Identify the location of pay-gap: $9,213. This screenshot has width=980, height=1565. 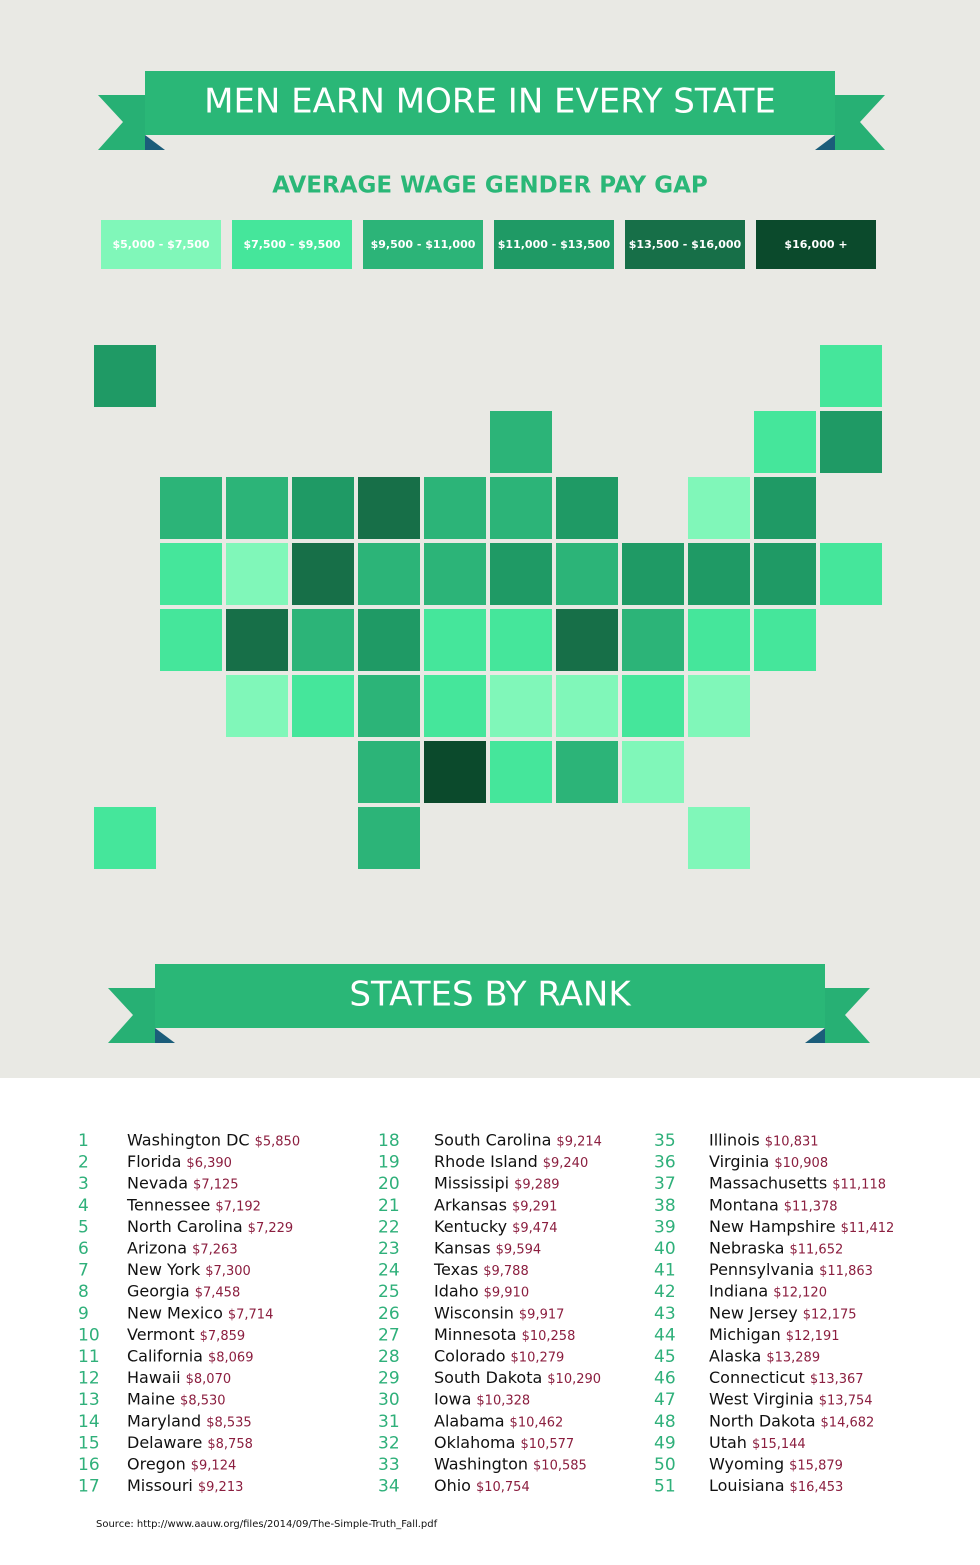
(221, 1487).